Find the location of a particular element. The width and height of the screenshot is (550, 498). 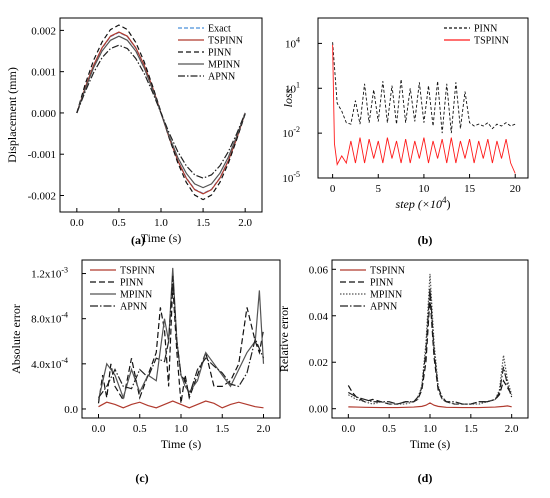

y-tick-label: 8.0x10⁻⁴ is located at coordinates (49, 318).